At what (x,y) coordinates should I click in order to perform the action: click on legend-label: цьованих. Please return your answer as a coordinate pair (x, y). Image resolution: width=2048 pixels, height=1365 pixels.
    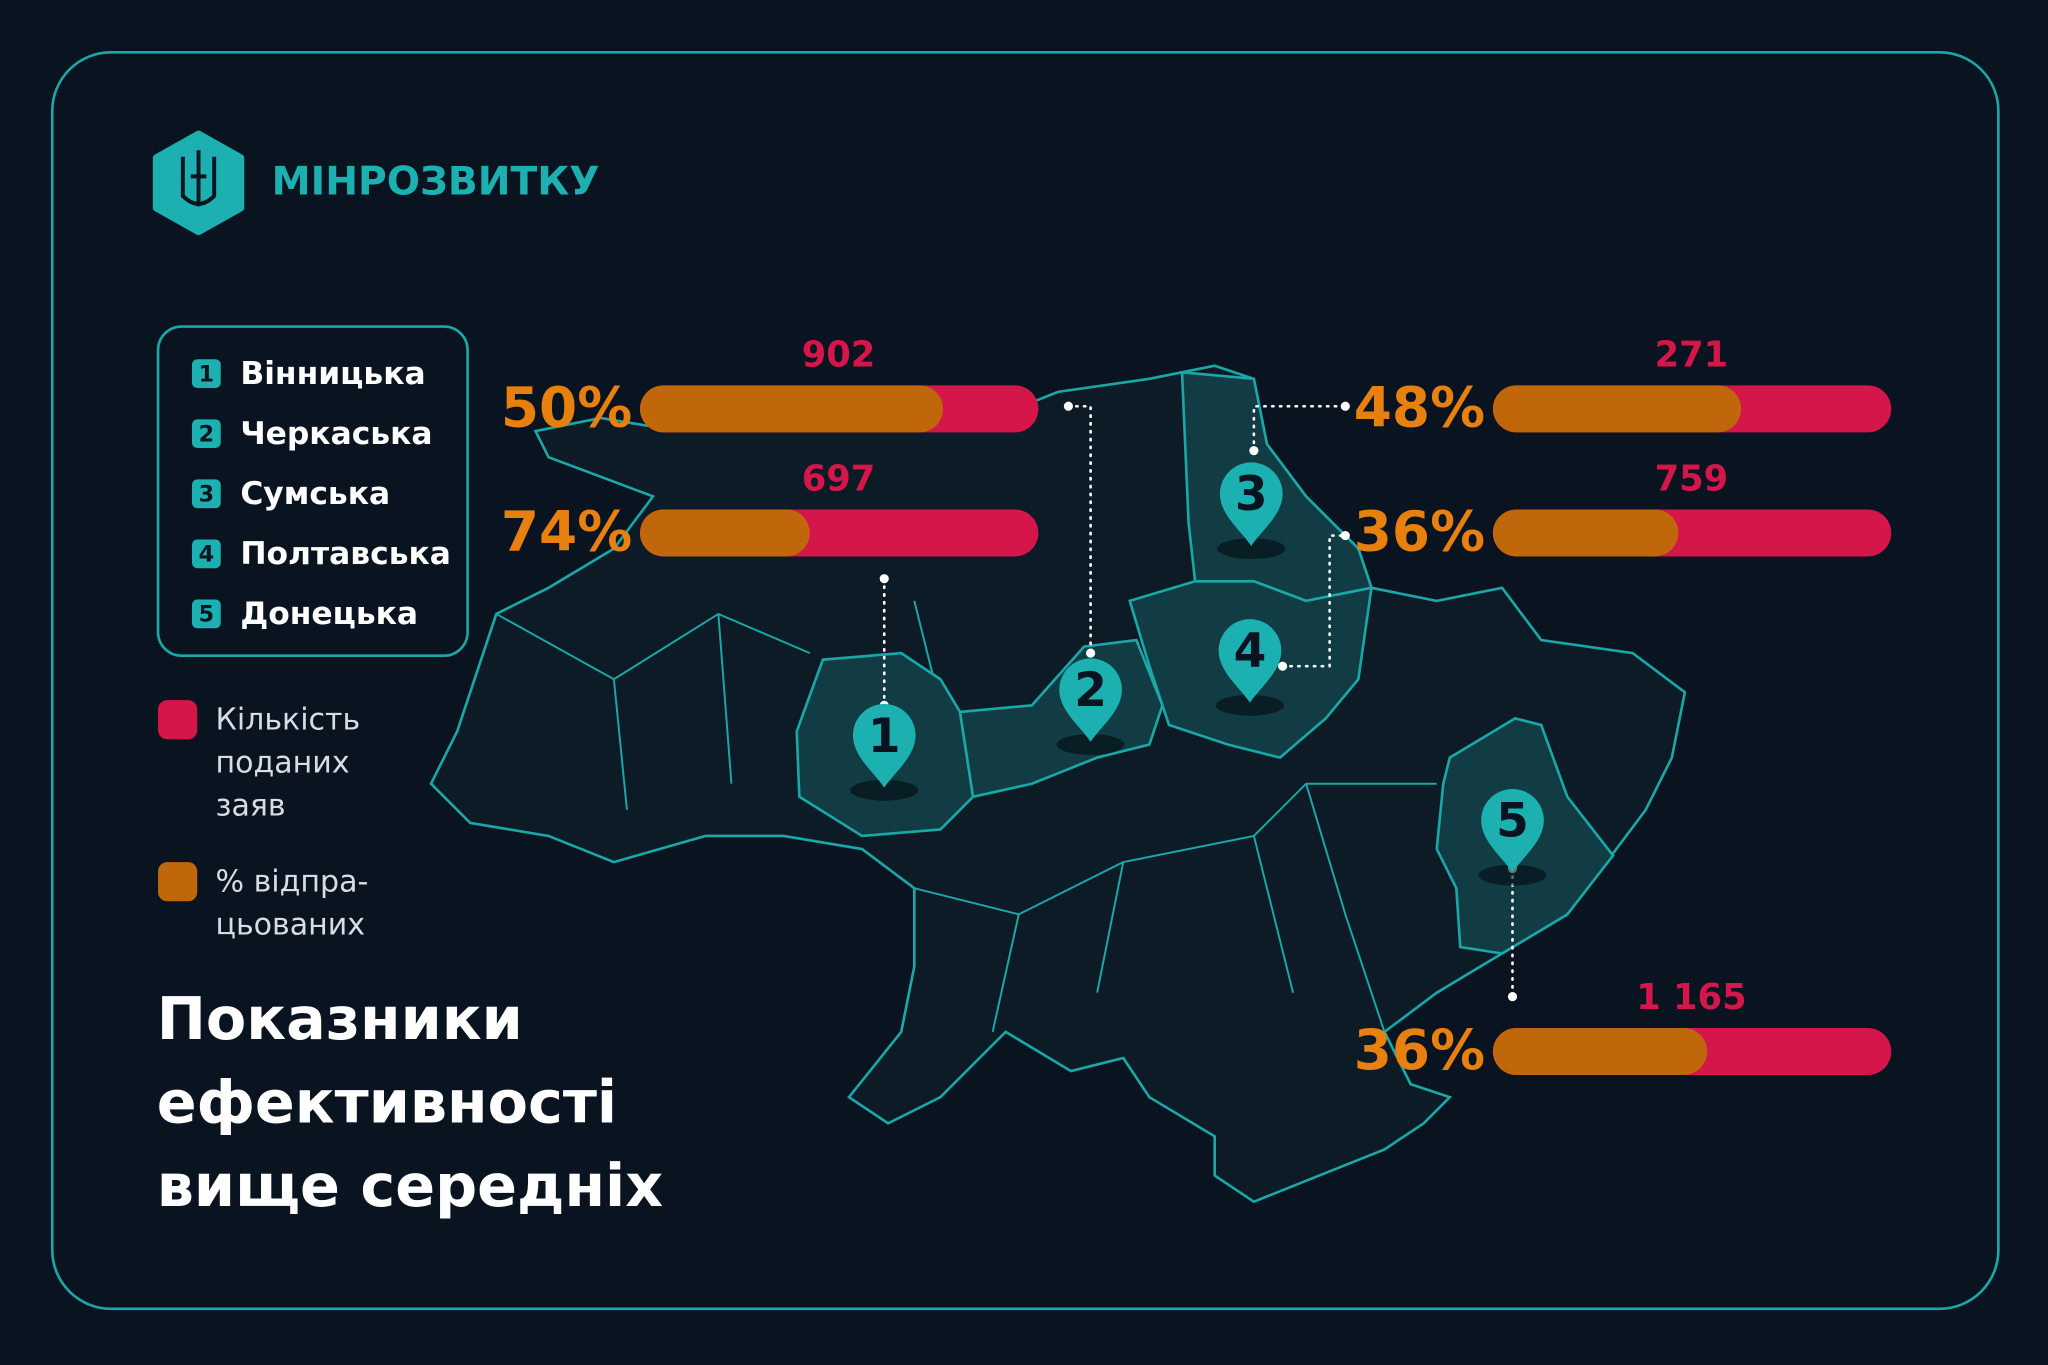
    Looking at the image, I should click on (291, 925).